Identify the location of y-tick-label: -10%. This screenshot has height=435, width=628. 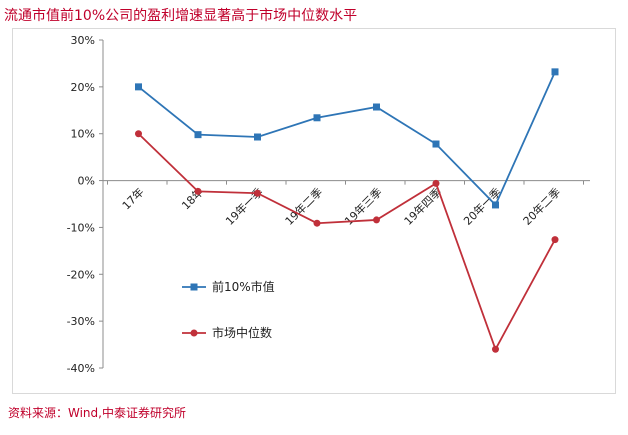
(81, 227).